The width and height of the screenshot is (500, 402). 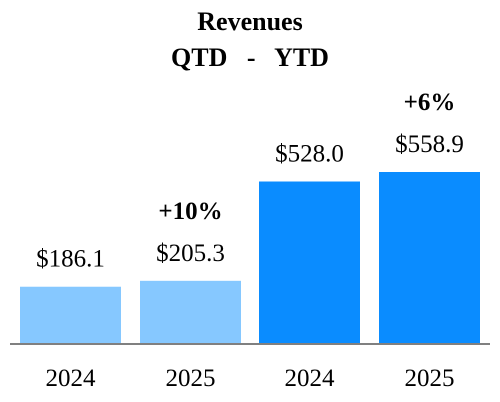 I want to click on value-label: $205.3, so click(x=190, y=253).